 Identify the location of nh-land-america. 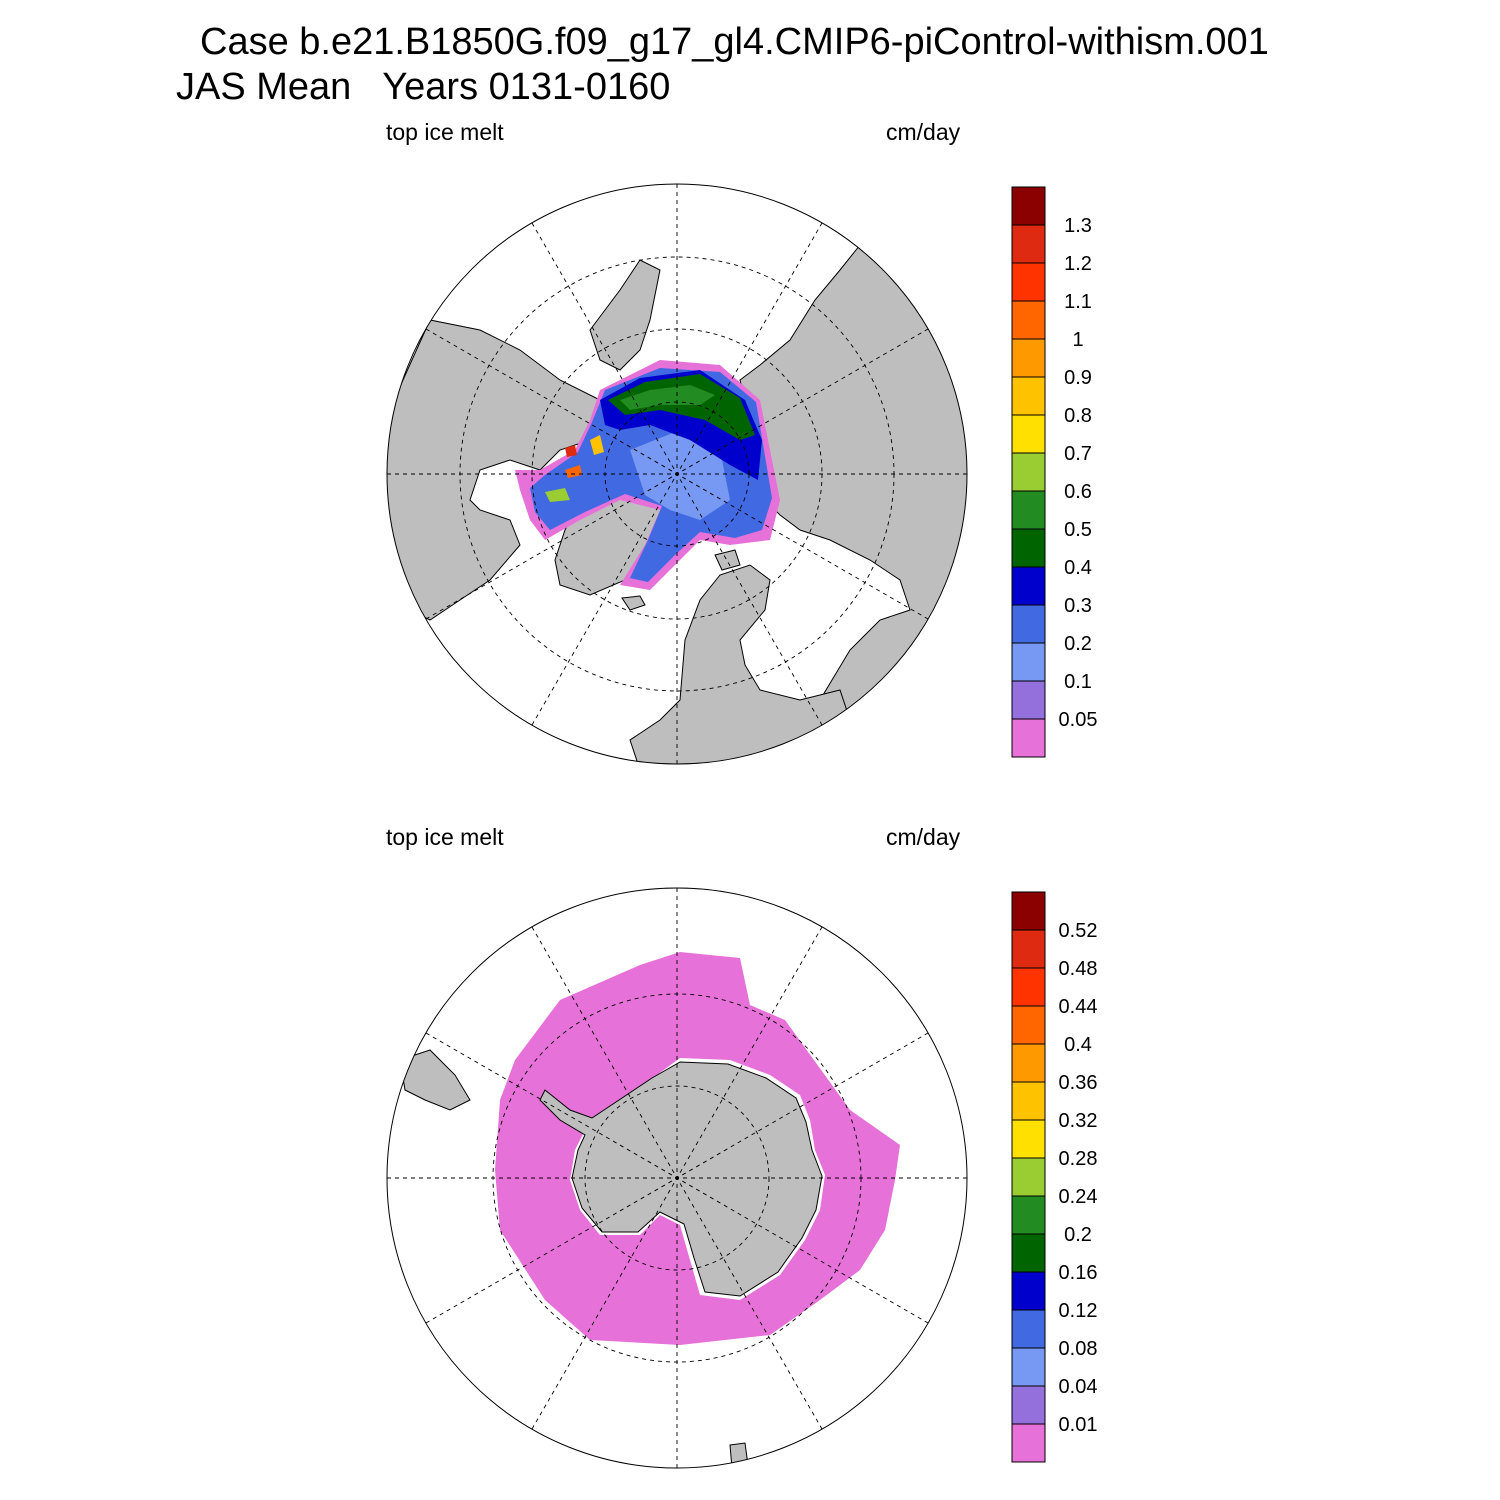
(499, 470).